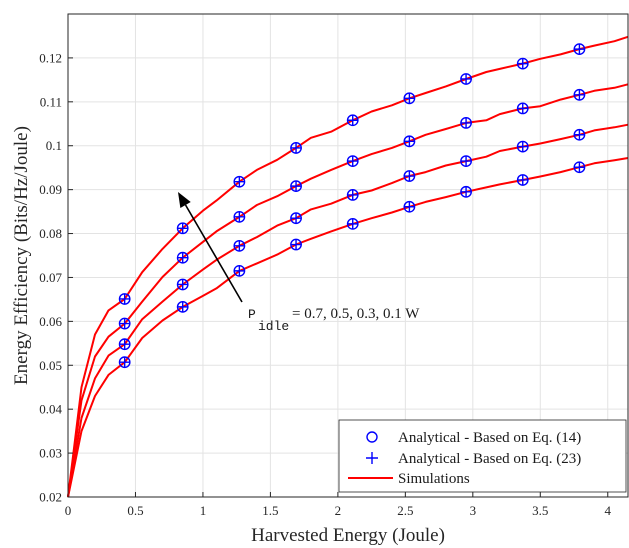  What do you see at coordinates (608, 510) in the screenshot?
I see `x-tick-label: 4` at bounding box center [608, 510].